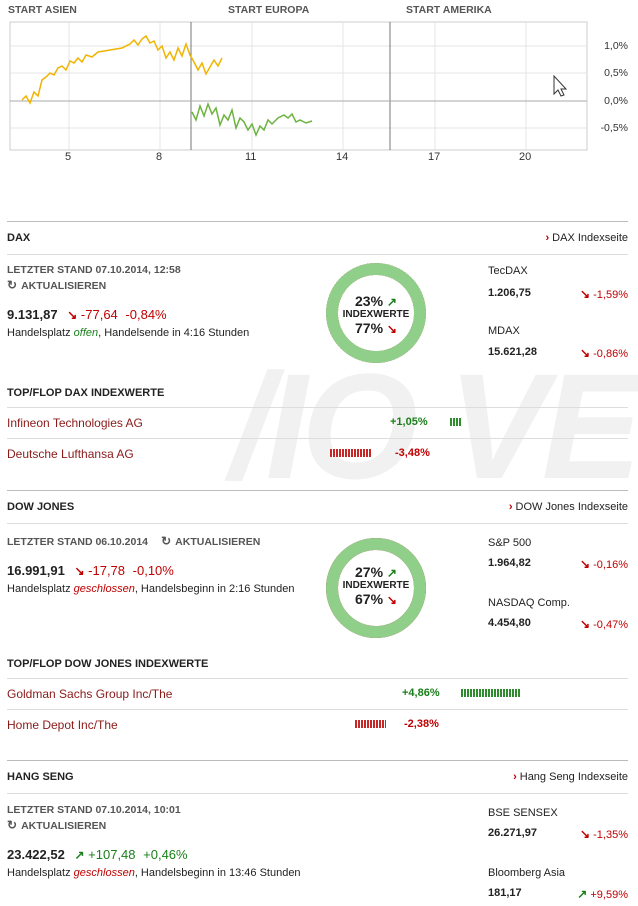 The height and width of the screenshot is (906, 638). What do you see at coordinates (75, 423) in the screenshot?
I see `dax-top-name: Infineon Technologies AG` at bounding box center [75, 423].